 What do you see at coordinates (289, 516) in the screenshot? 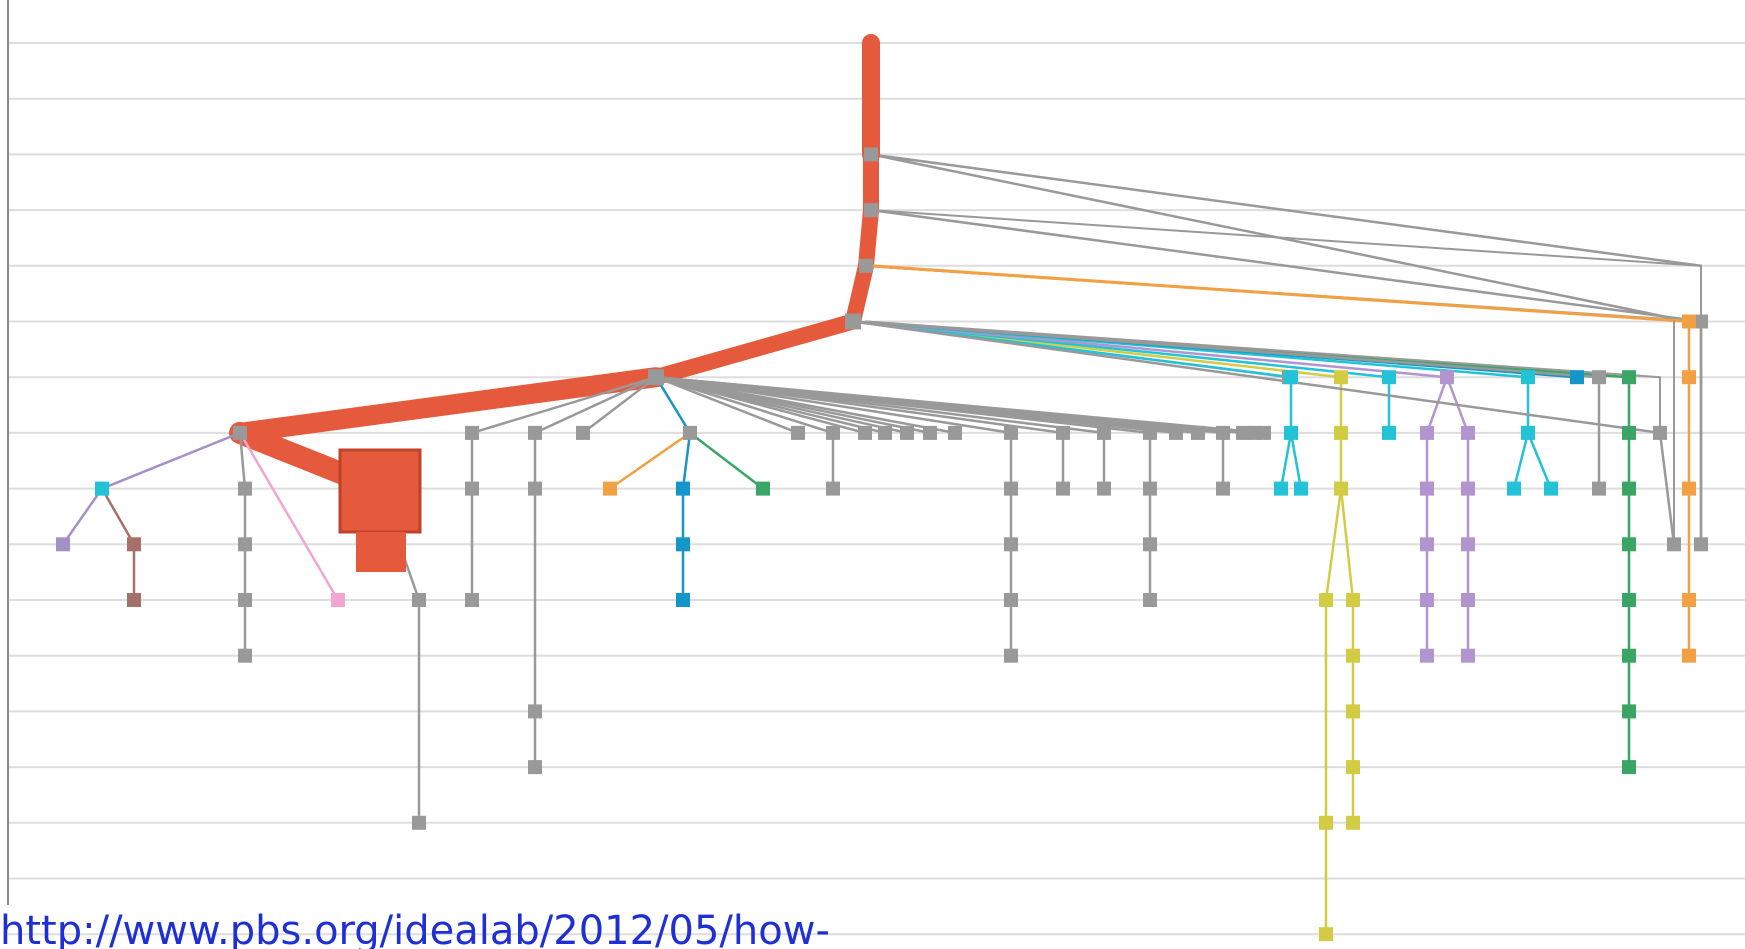
I see `edge-pink` at bounding box center [289, 516].